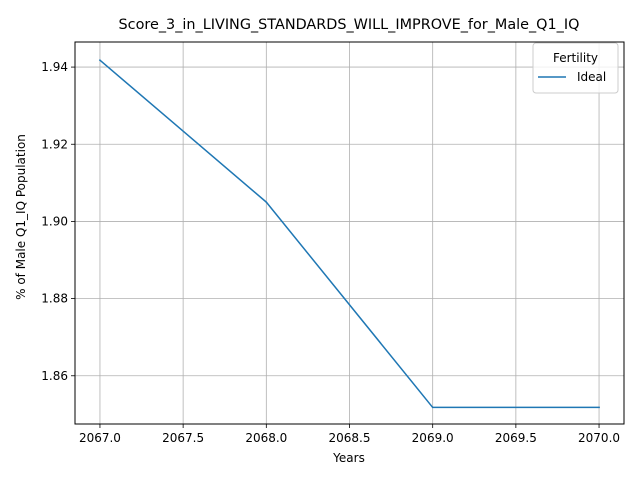 Image resolution: width=640 pixels, height=484 pixels. Describe the element at coordinates (433, 438) in the screenshot. I see `x-tick-label: 2069.0` at that location.